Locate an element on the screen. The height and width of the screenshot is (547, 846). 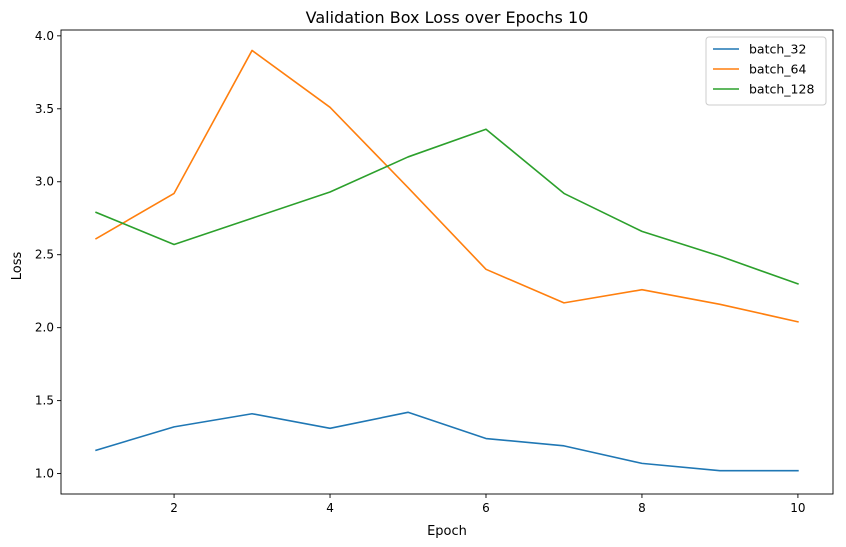
legend-label-batch_128: batch_128 is located at coordinates (781, 89).